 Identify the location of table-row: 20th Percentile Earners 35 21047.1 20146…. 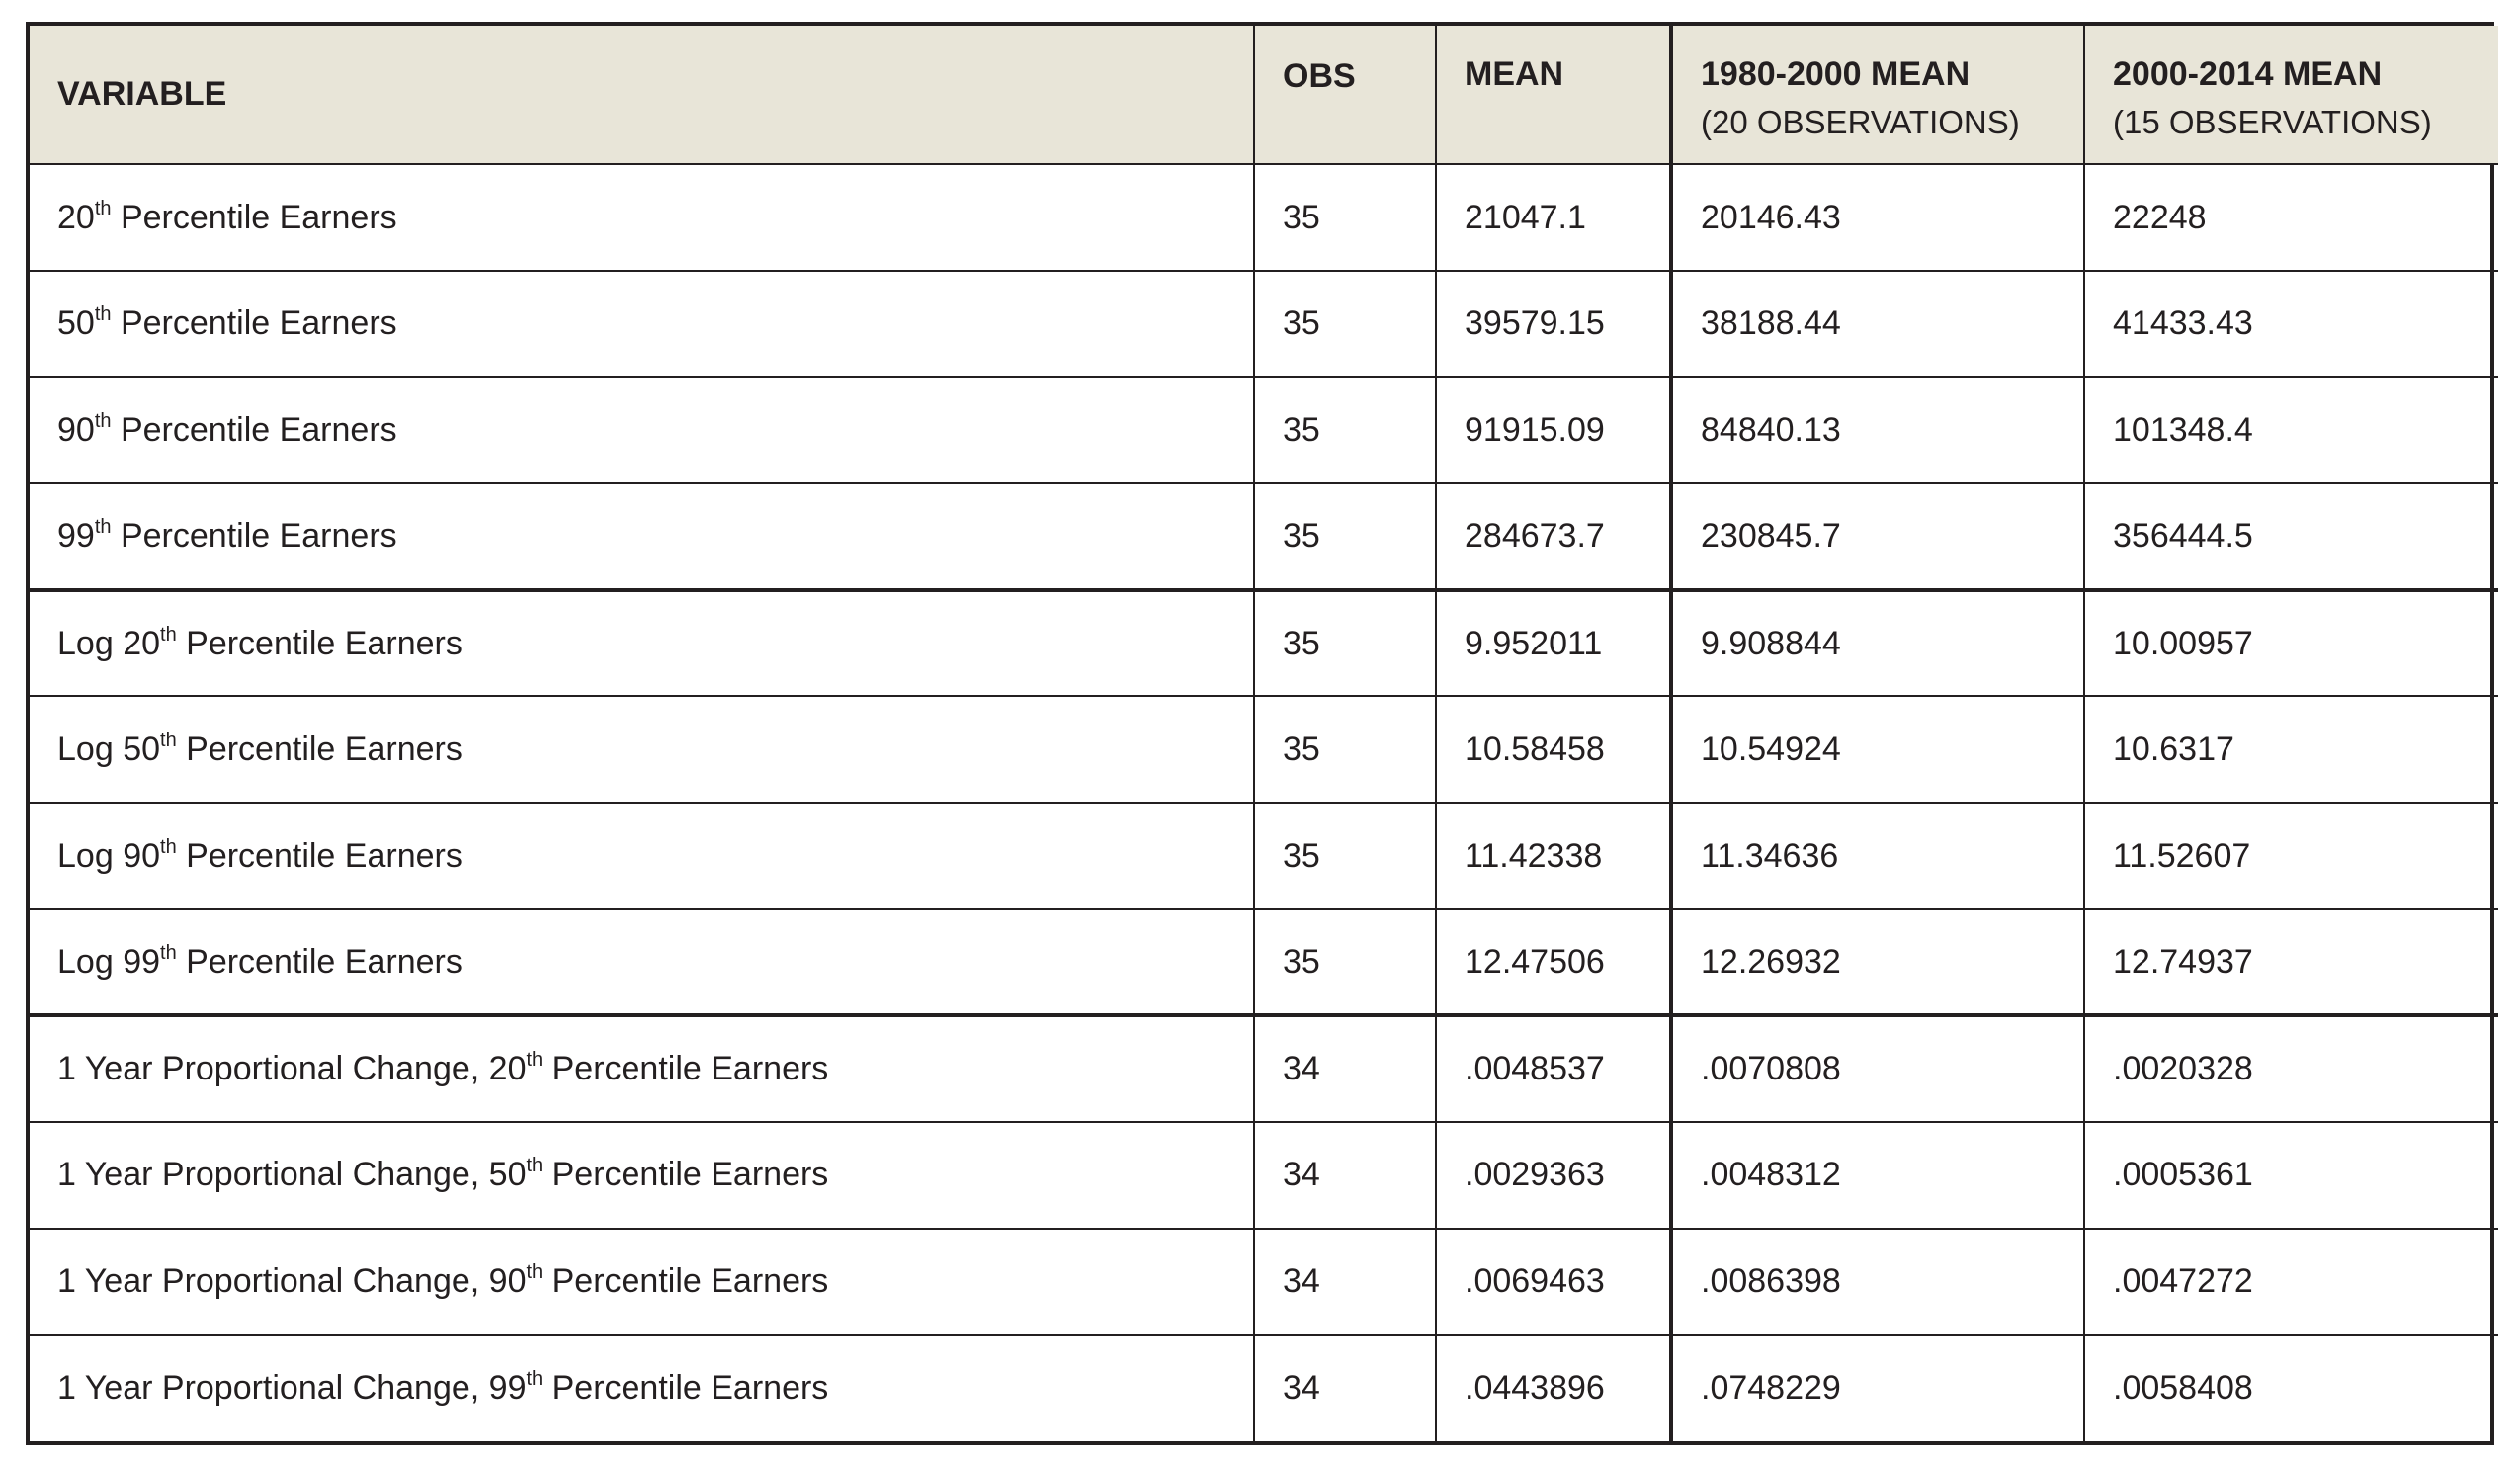
(1264, 217).